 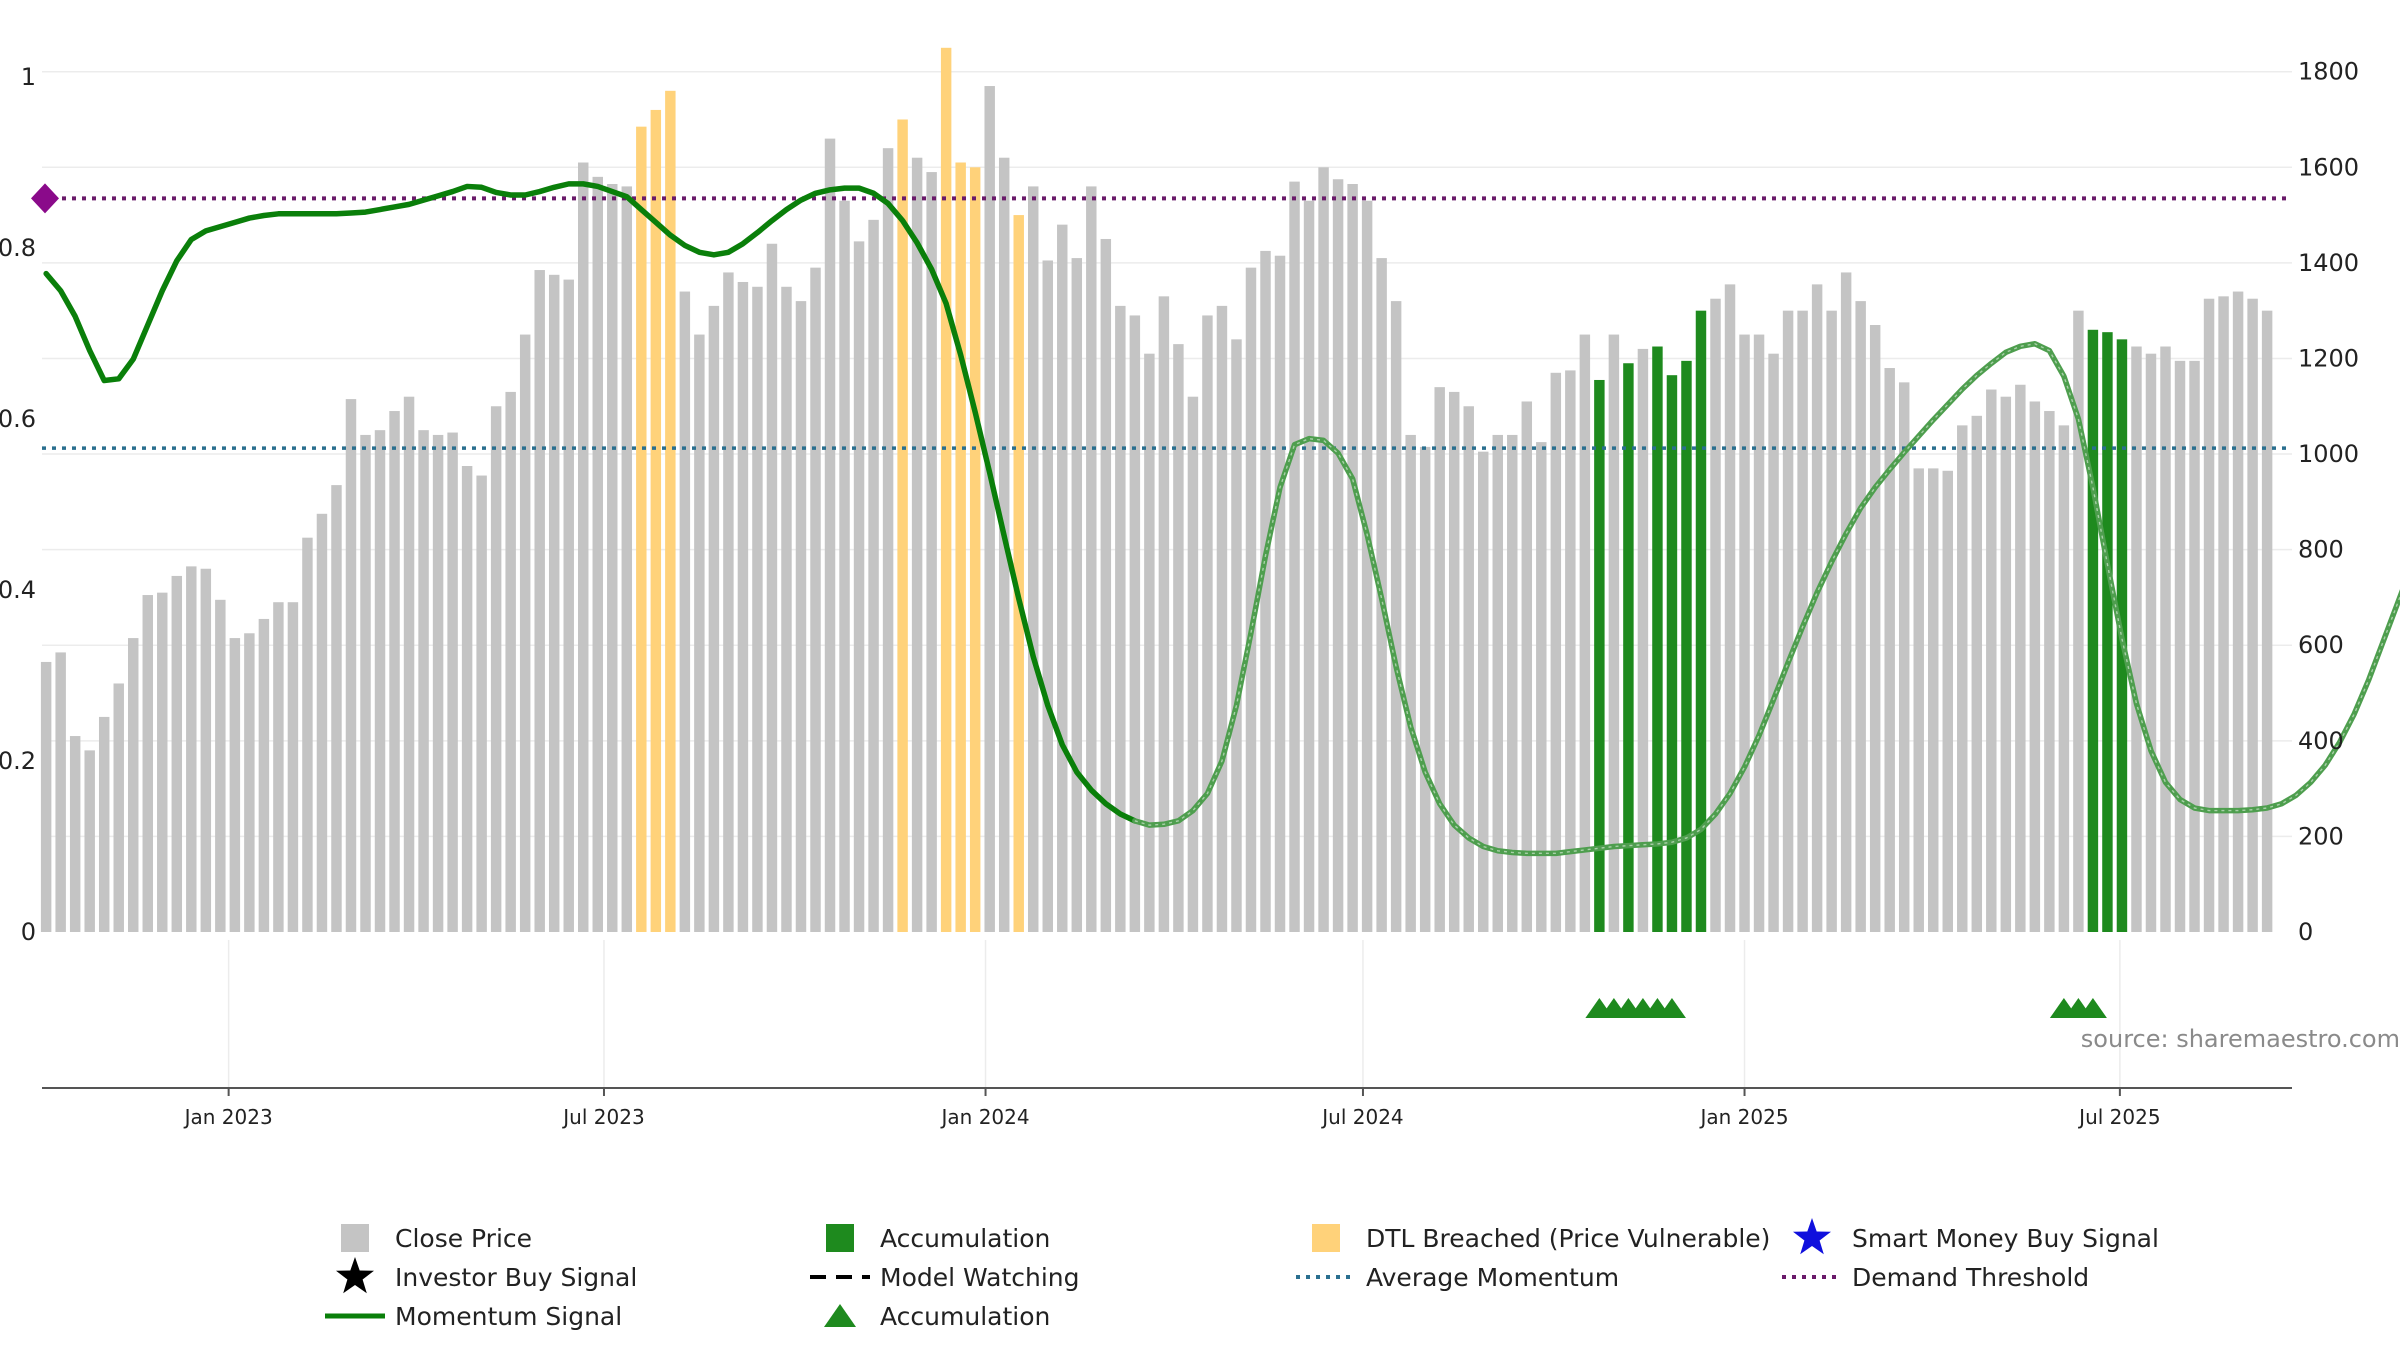 What do you see at coordinates (1743, 1117) in the screenshot?
I see `x-tick-label: Jan 2025` at bounding box center [1743, 1117].